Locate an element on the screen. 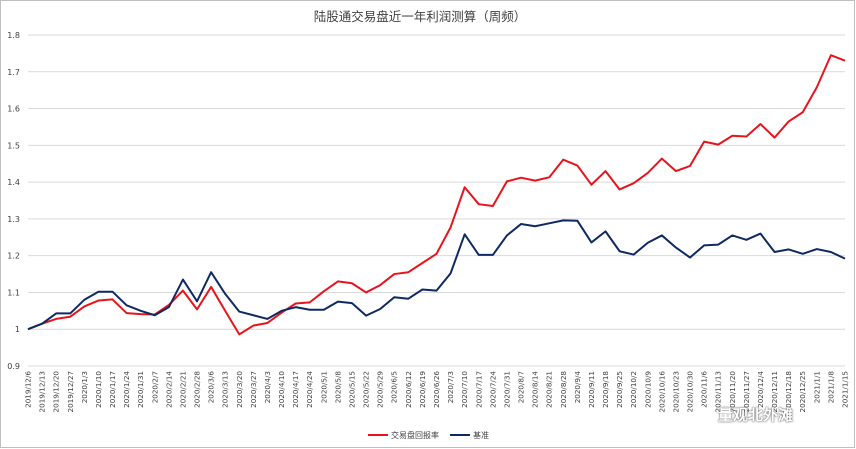 This screenshot has width=856, height=449. x-tick-label: 2021/1/8 is located at coordinates (830, 387).